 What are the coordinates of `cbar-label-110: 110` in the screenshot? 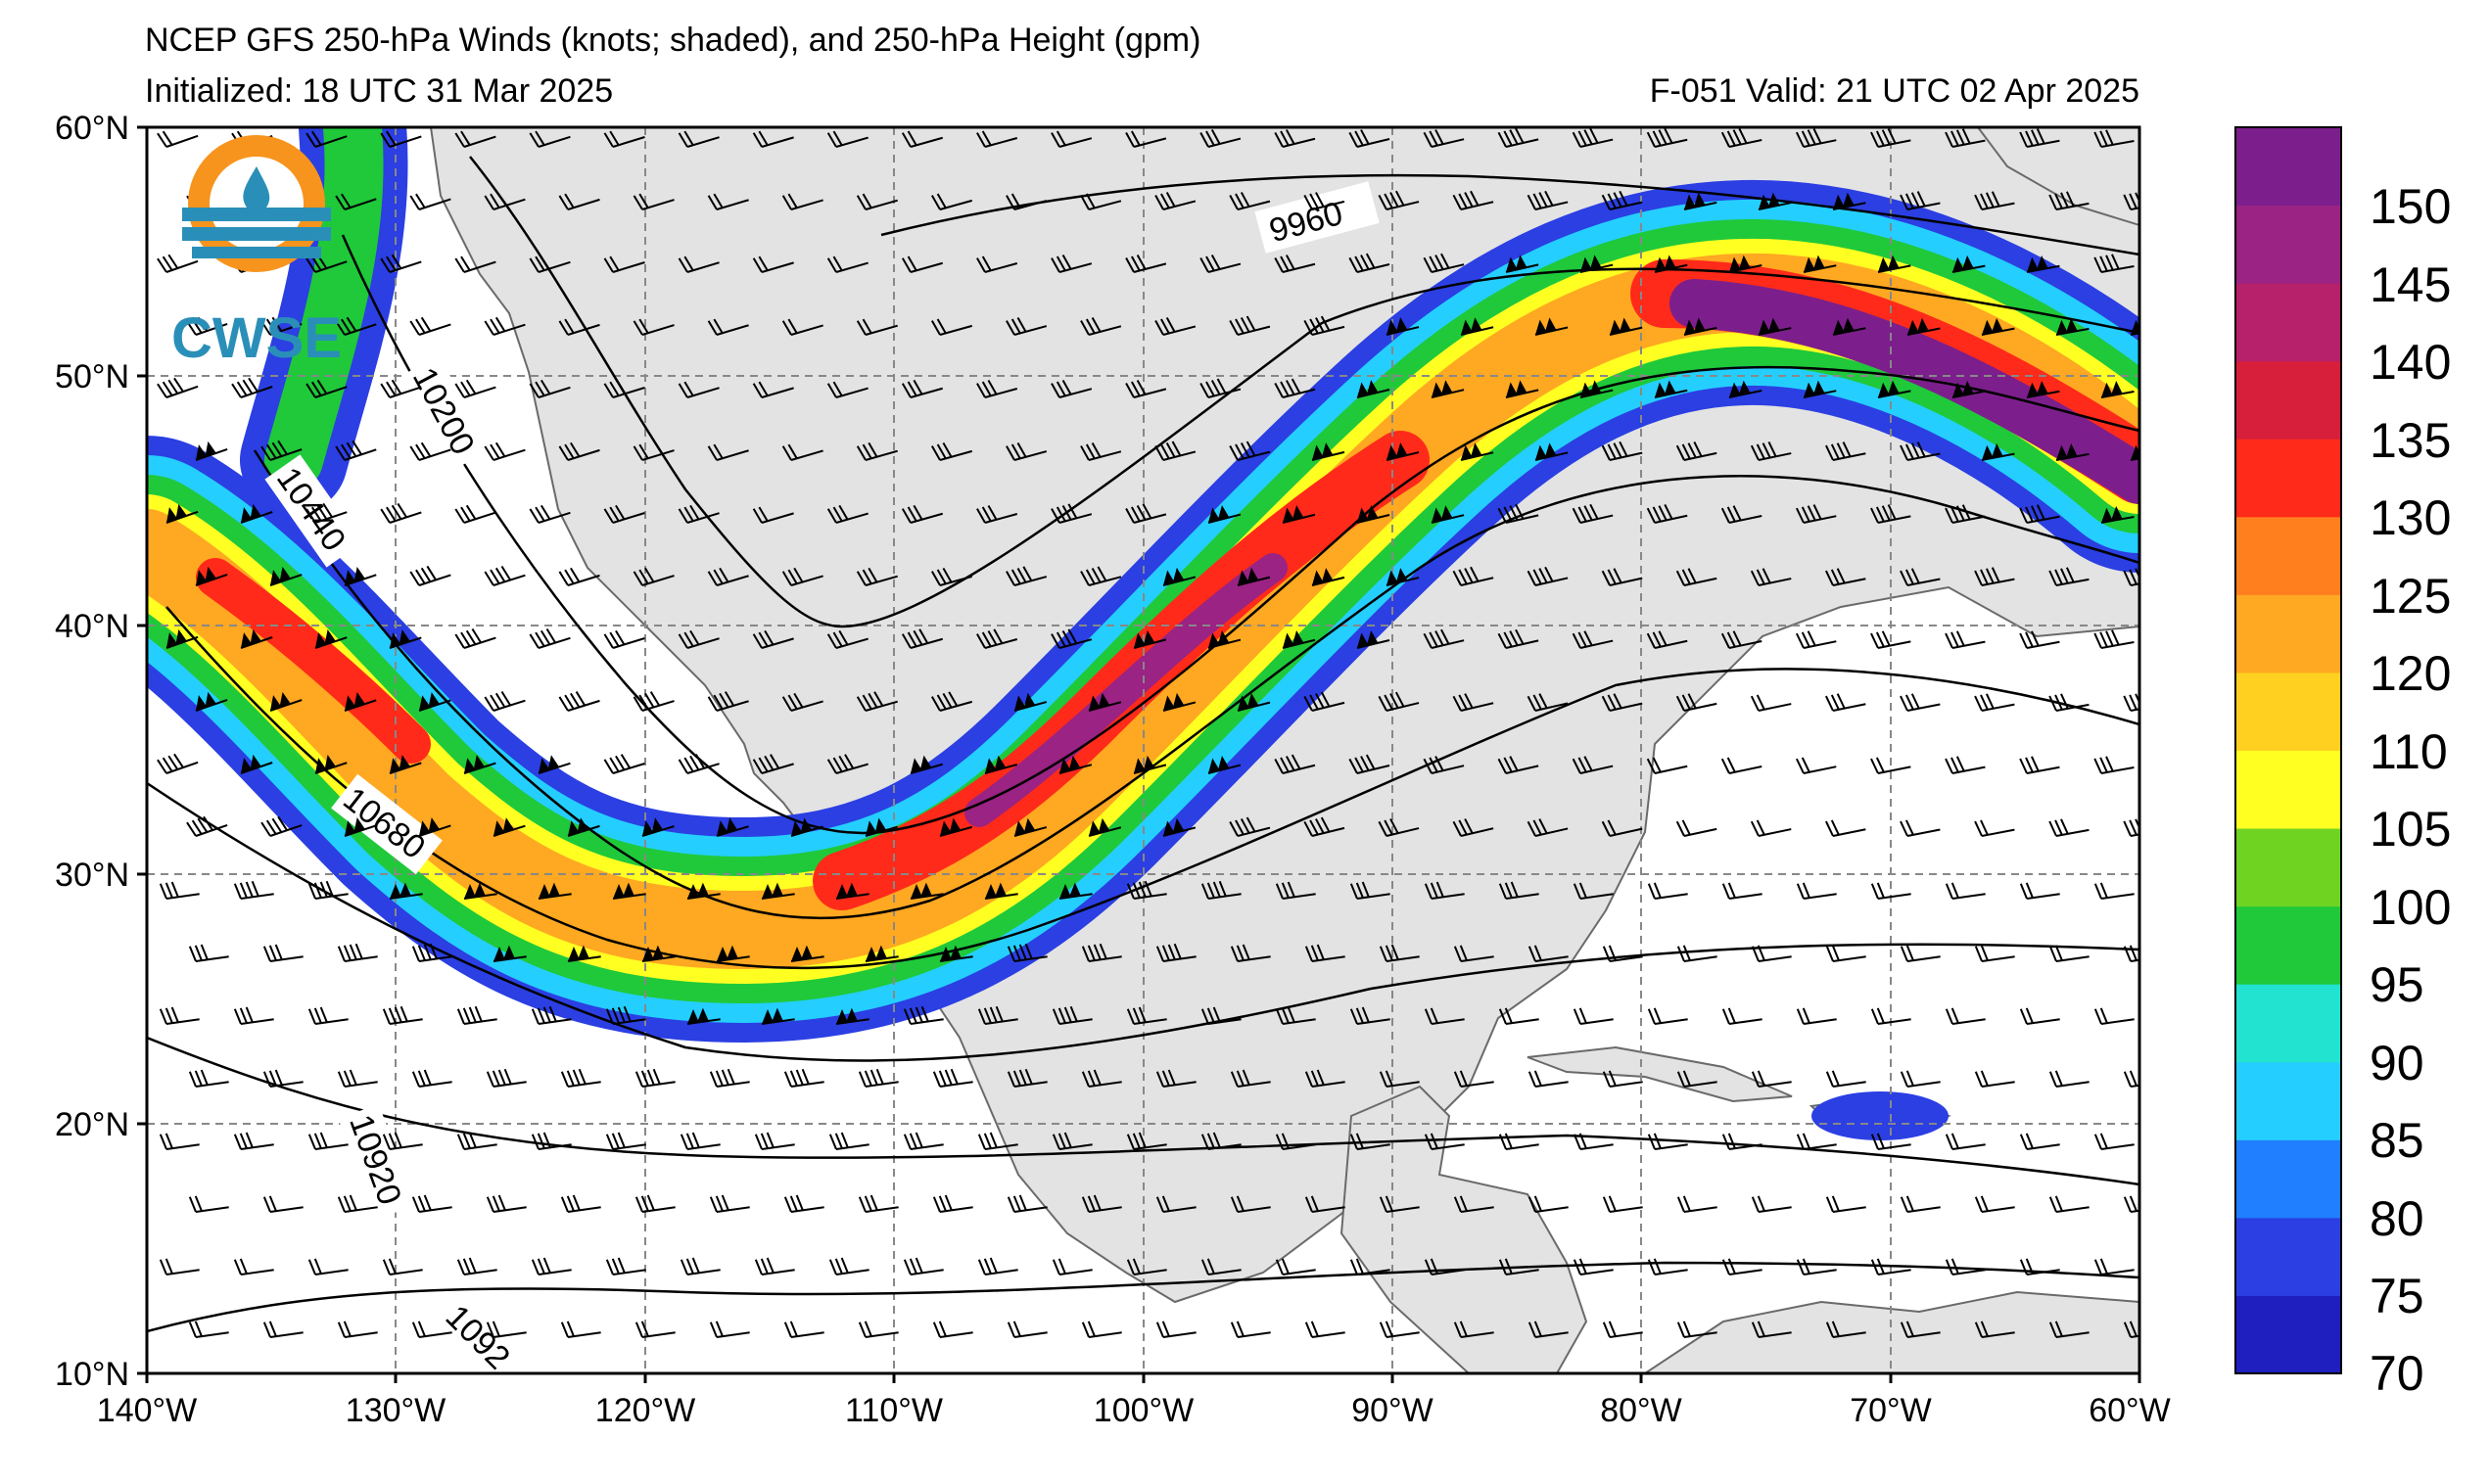 It's located at (2409, 751).